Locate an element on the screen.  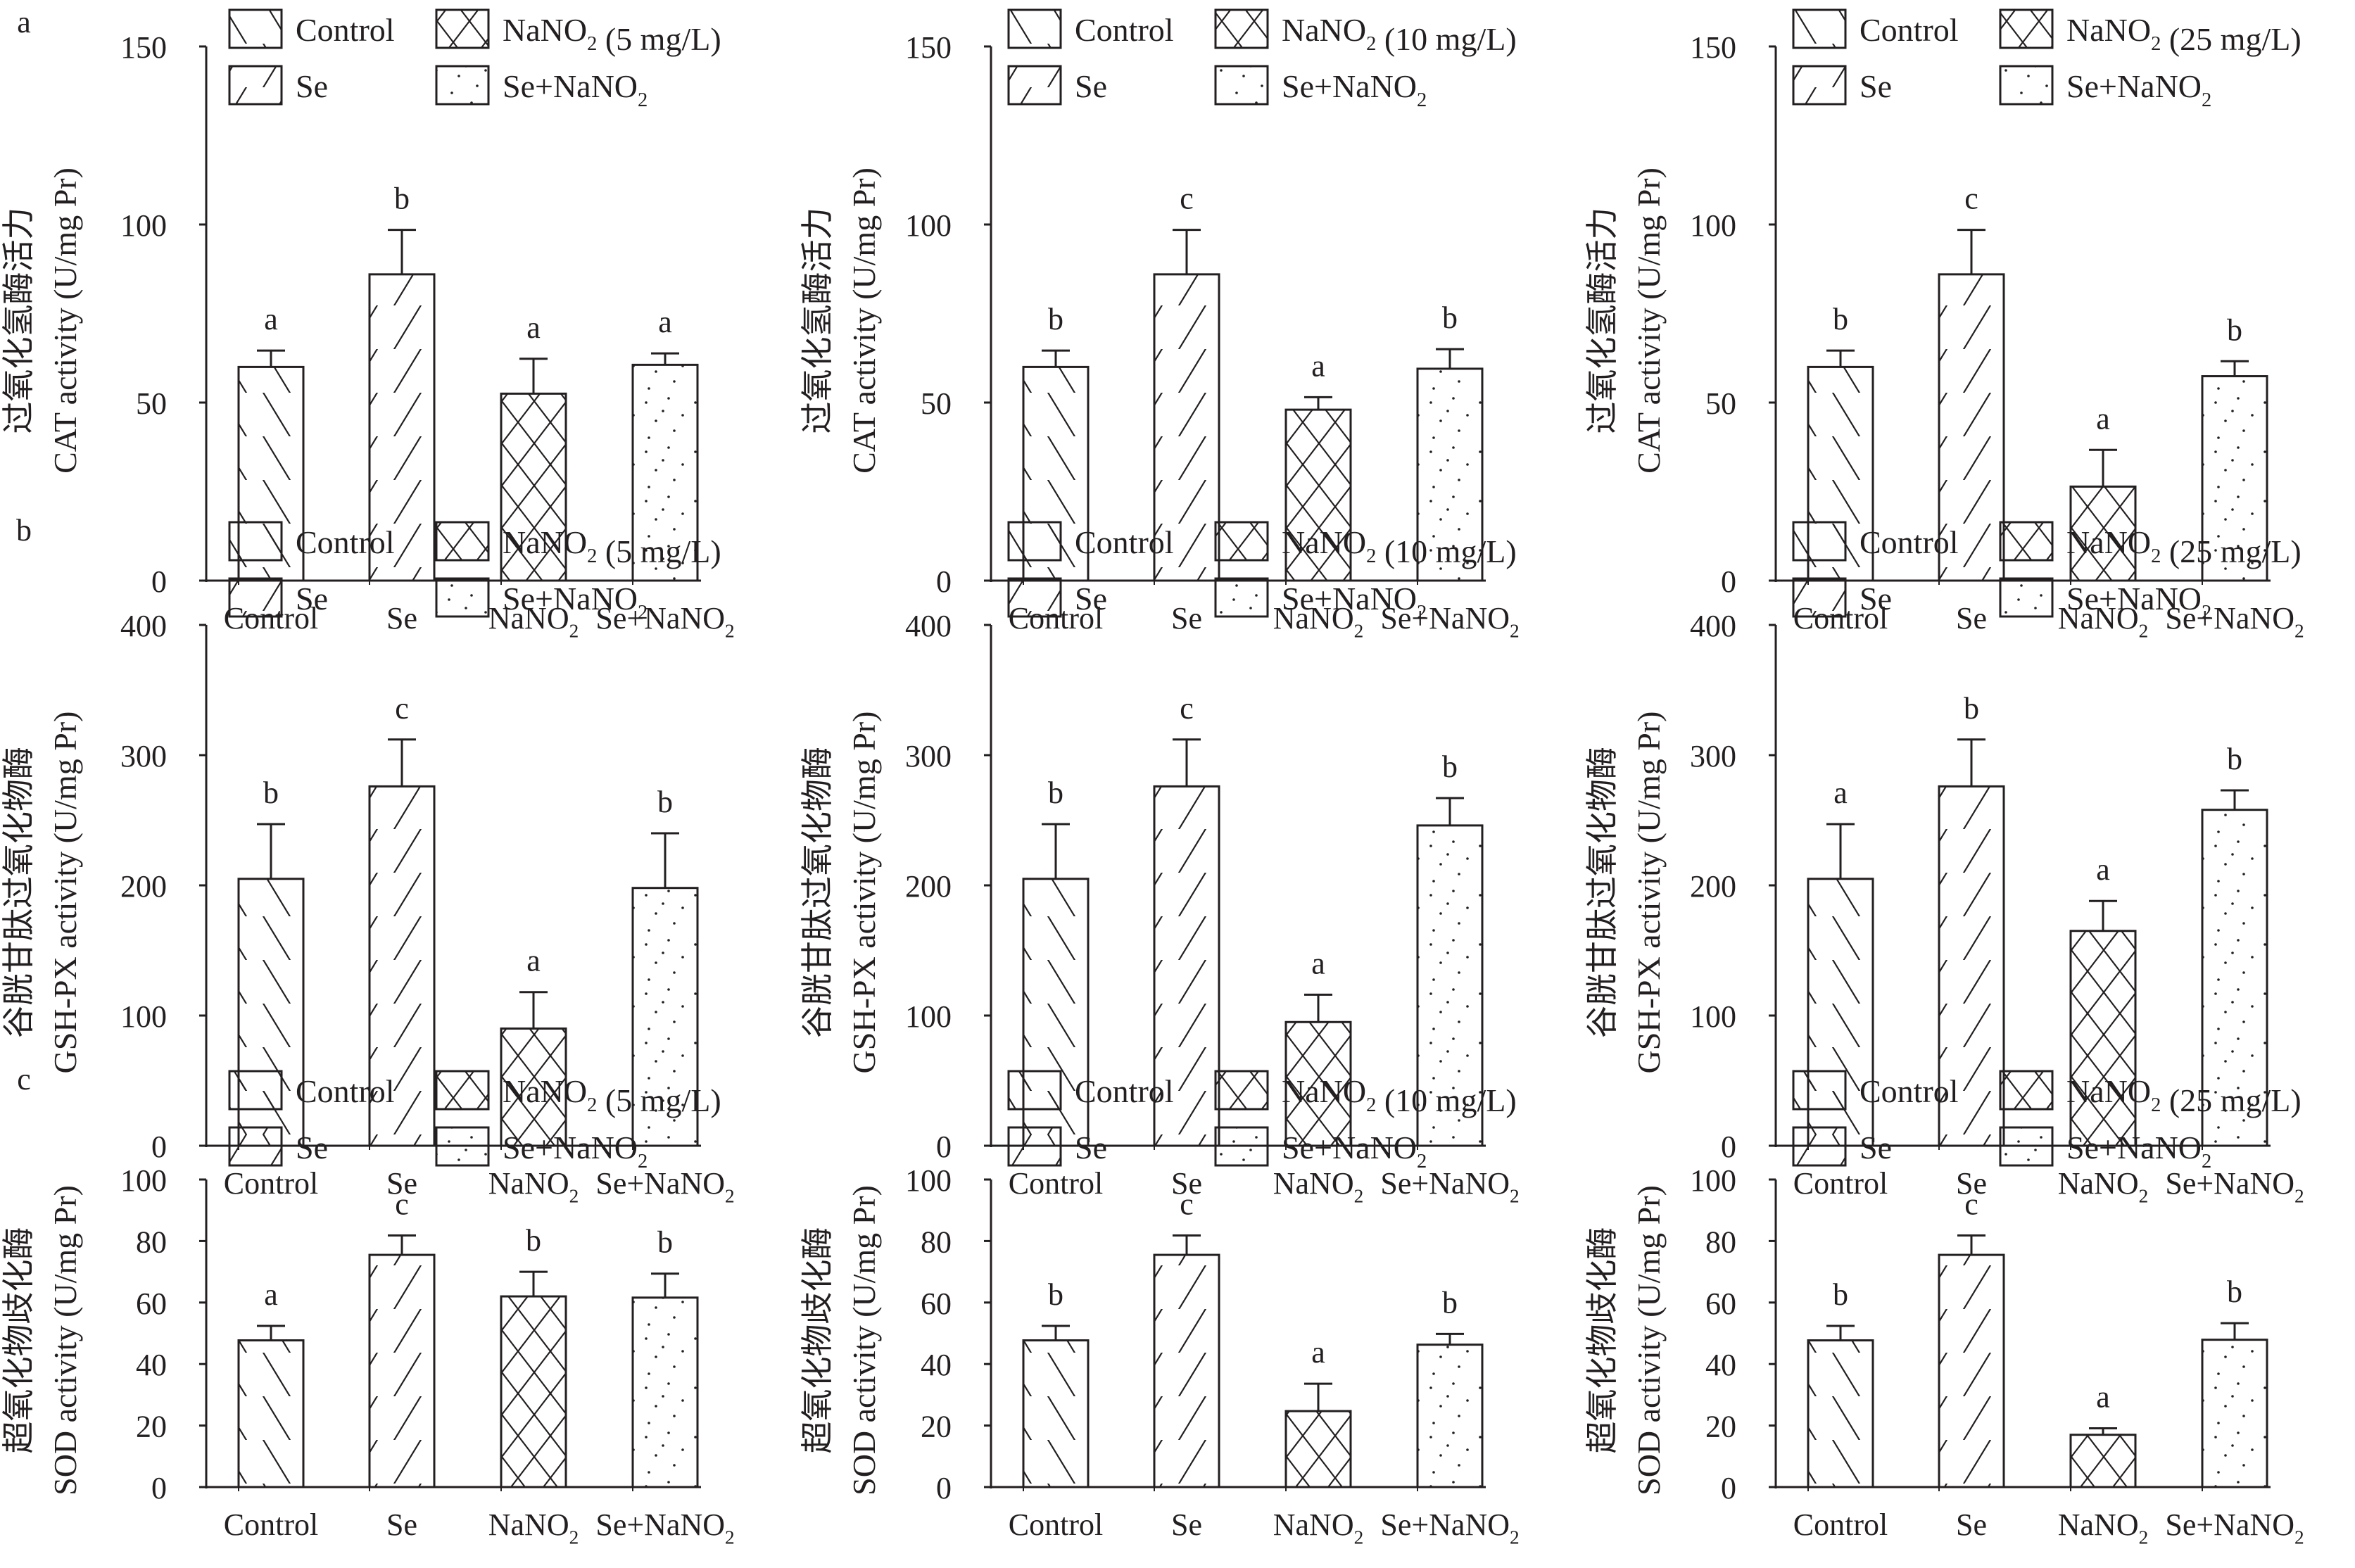
bar-control is located at coordinates (271, 1413).